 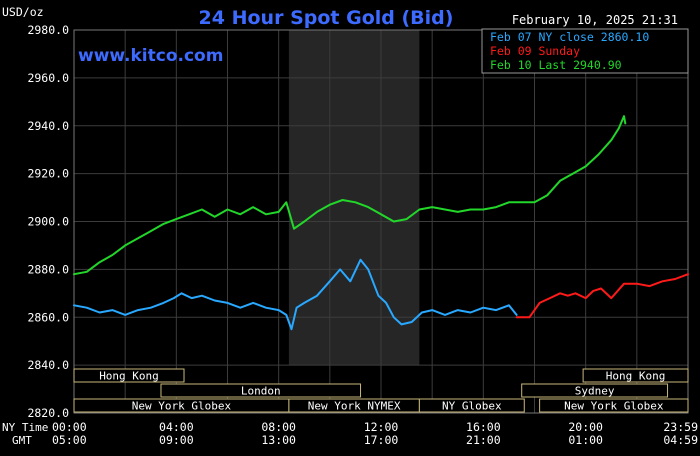 I want to click on session-label: NY Globex, so click(x=472, y=406).